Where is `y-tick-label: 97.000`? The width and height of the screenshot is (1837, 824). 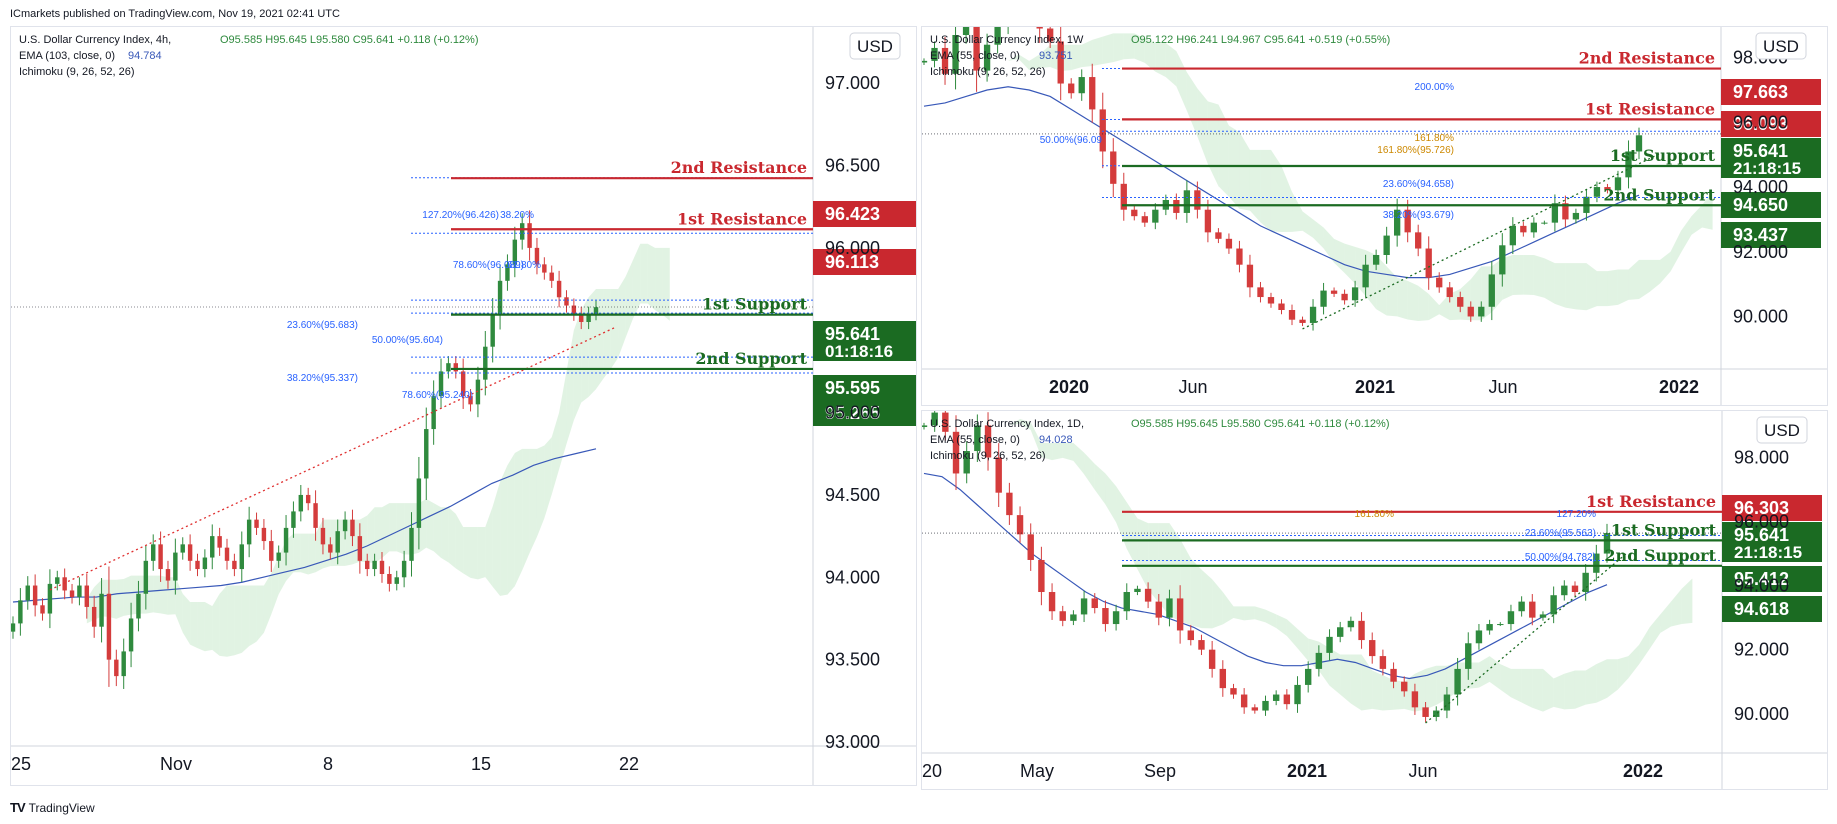 y-tick-label: 97.000 is located at coordinates (852, 83).